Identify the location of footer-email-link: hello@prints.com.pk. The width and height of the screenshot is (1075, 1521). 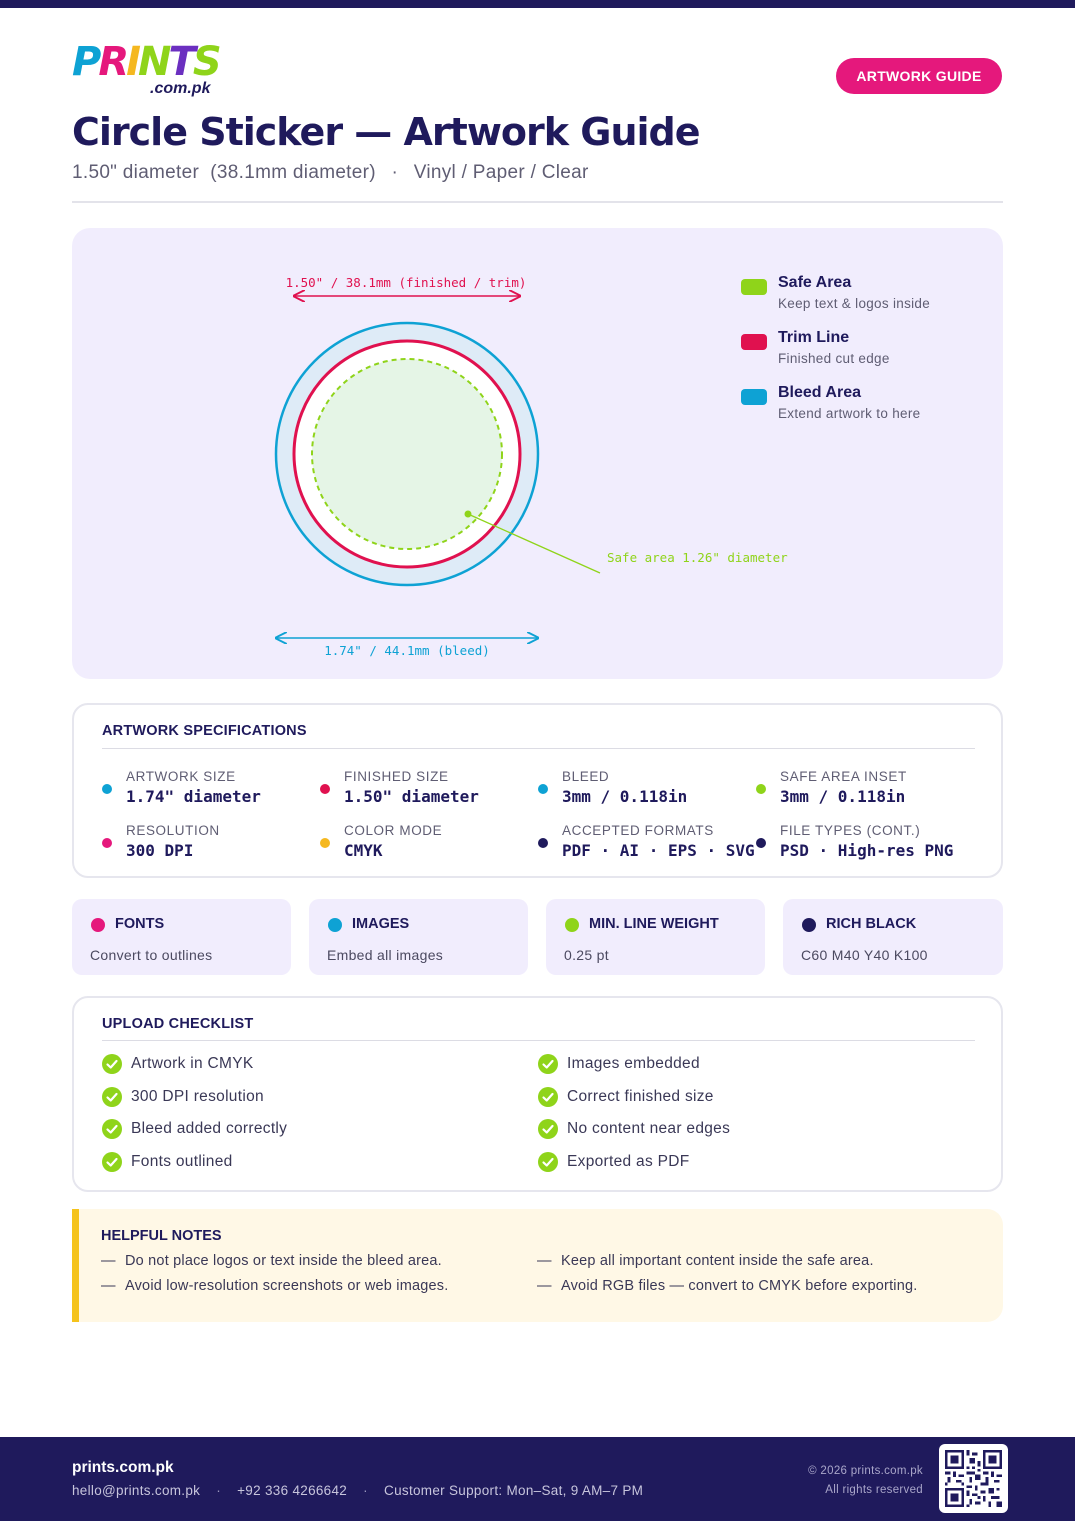
(136, 1490).